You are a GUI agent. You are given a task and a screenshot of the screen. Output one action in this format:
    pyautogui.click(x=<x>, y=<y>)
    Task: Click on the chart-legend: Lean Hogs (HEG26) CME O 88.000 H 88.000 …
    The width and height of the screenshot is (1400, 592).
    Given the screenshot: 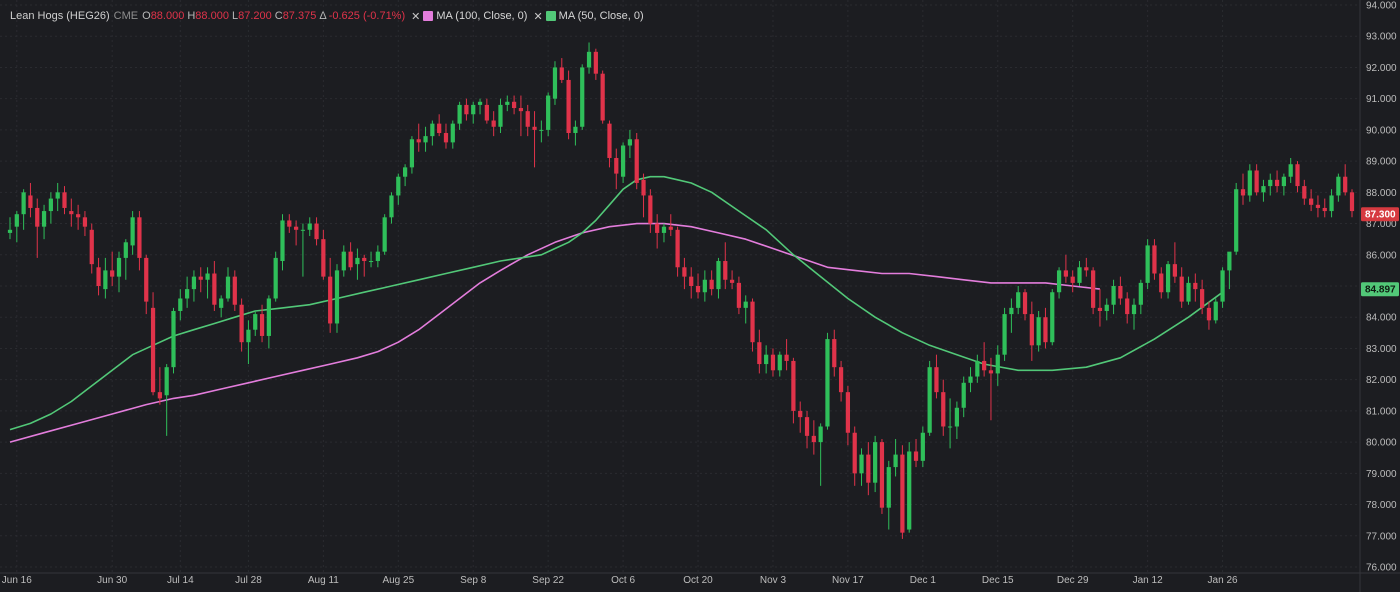 What is the action you would take?
    pyautogui.click(x=327, y=16)
    